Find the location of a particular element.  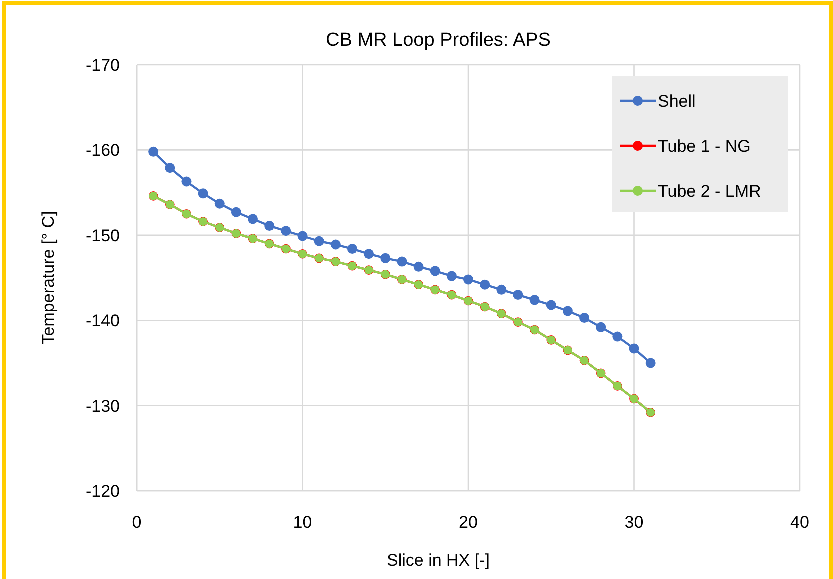

x-tick-label: 40 is located at coordinates (800, 522).